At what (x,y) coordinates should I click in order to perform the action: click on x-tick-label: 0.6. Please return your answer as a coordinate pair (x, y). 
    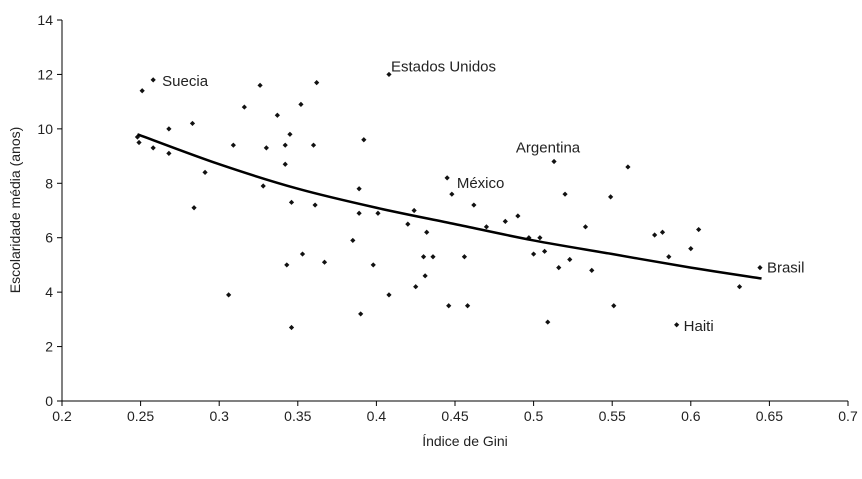
    Looking at the image, I should click on (691, 416).